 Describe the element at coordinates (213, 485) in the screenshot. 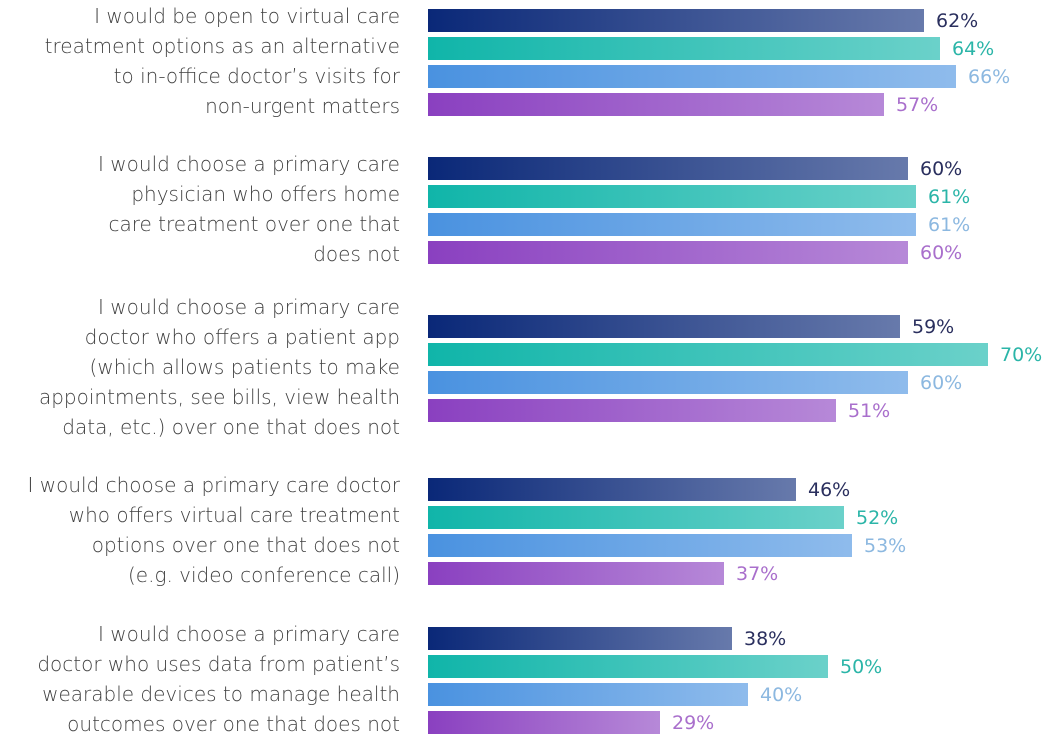

I see `category-label: I would choose a primary care doctor` at that location.